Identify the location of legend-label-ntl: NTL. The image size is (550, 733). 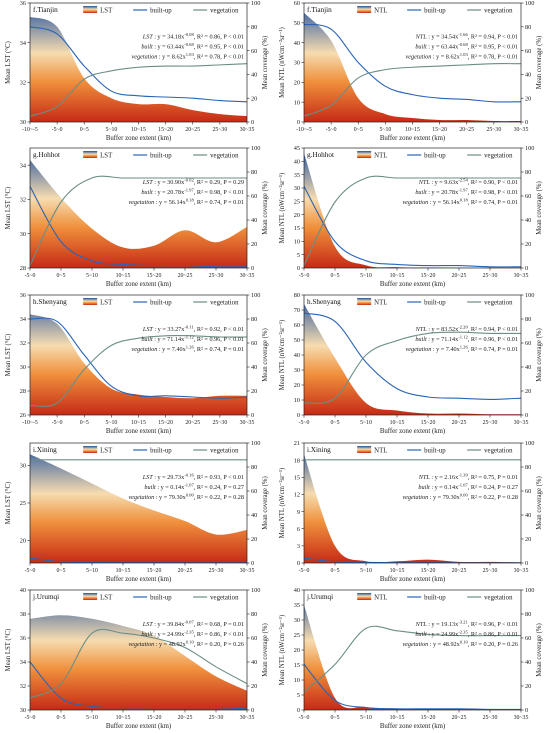
(380, 302).